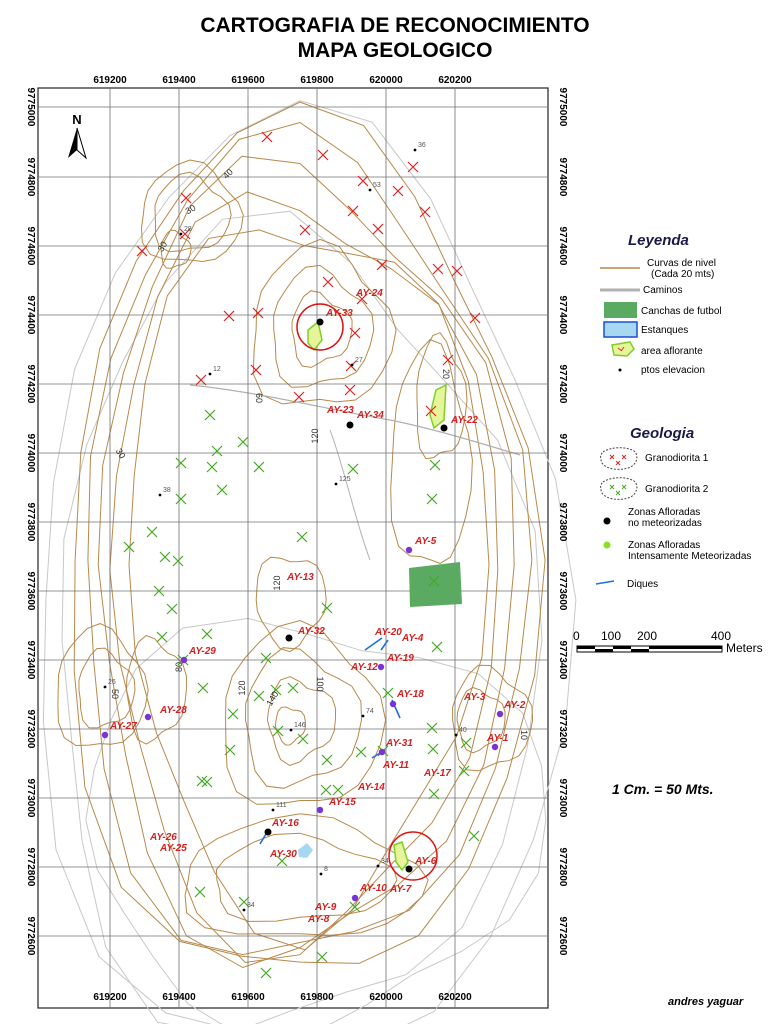 The height and width of the screenshot is (1024, 768). What do you see at coordinates (576, 636) in the screenshot?
I see `scale-label-0: 0` at bounding box center [576, 636].